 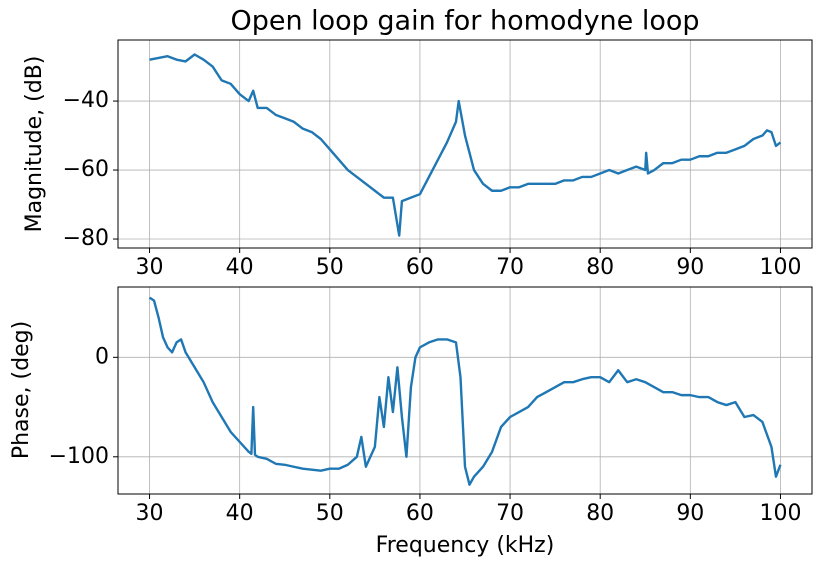 I want to click on chart-title: Open loop gain for homodyne loop, so click(x=464, y=21).